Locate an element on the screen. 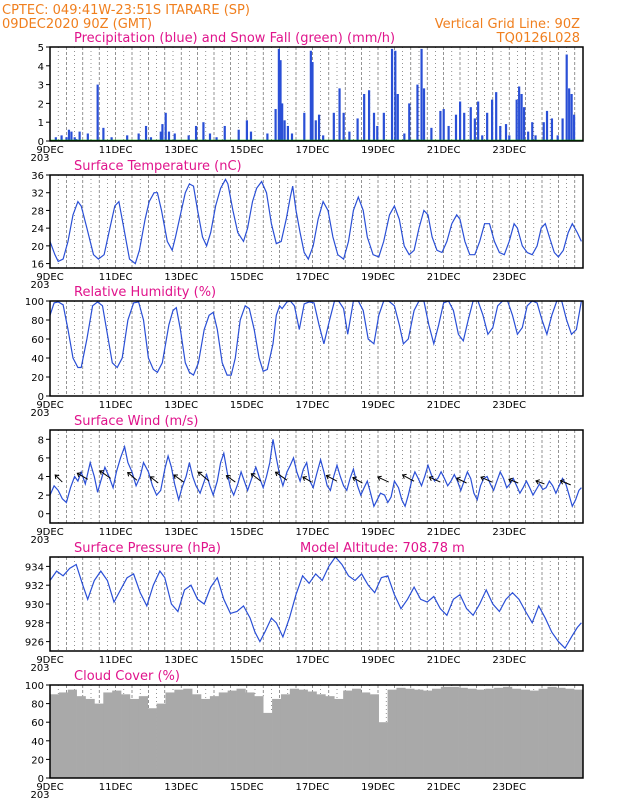 Image resolution: width=618 pixels, height=800 pixels. series-line is located at coordinates (315, 221).